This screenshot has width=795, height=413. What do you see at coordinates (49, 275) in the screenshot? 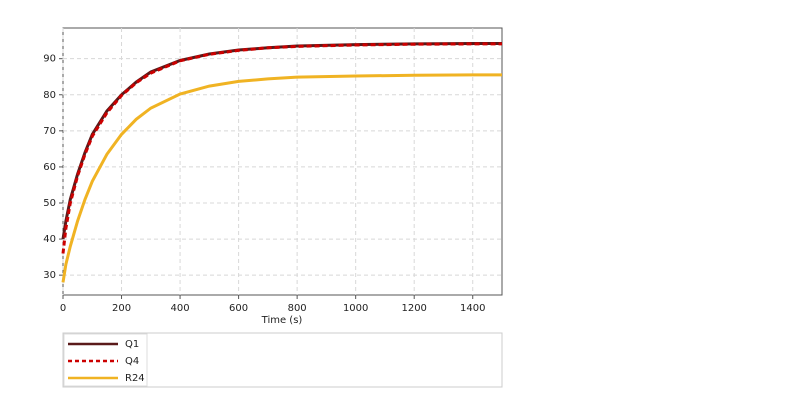
I see `y-tick-label: 30` at bounding box center [49, 275].